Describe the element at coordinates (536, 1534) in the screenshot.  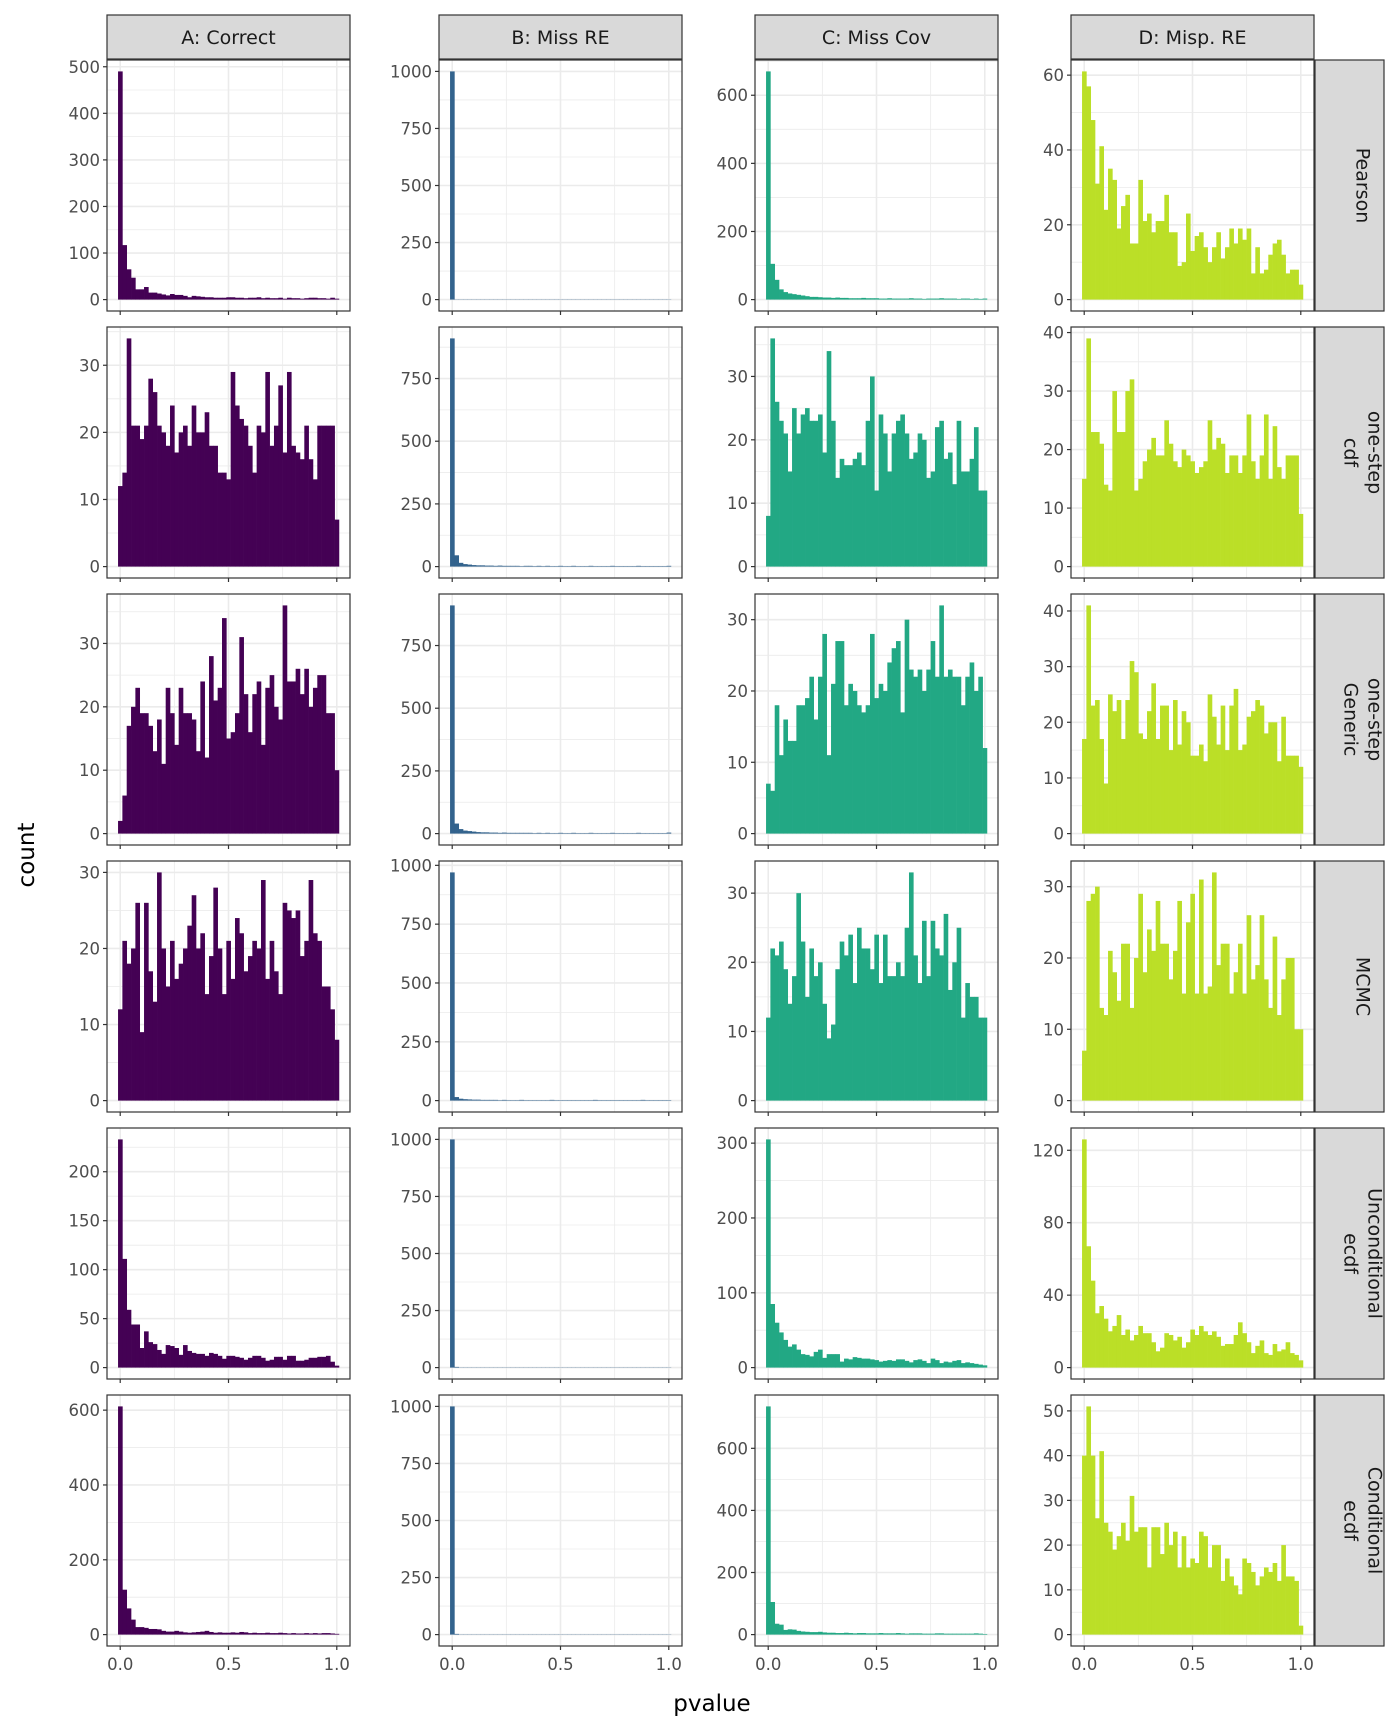
I see `facet-panel: 0 250 500 750 1000 0.0 0.5 1.0` at that location.